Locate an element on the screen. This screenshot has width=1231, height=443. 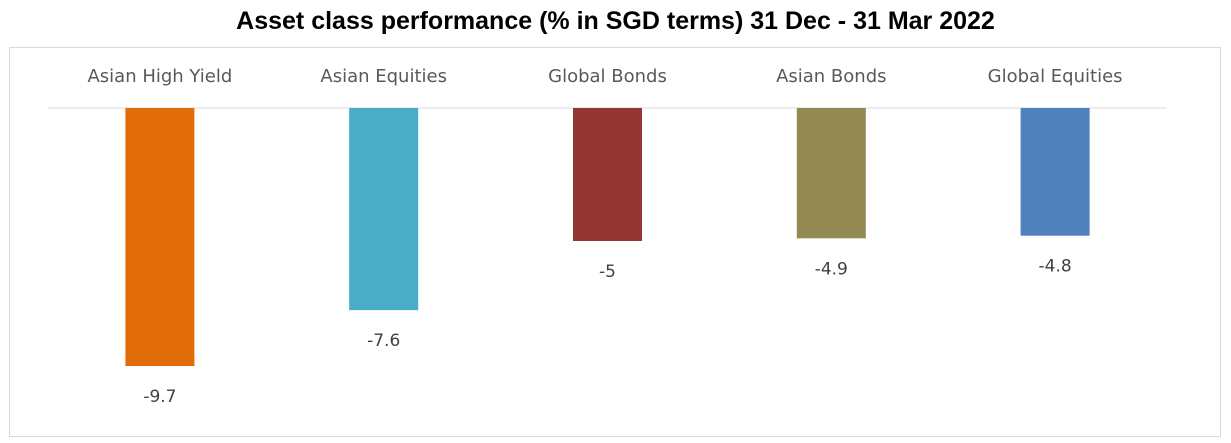
data-label: -4.8 is located at coordinates (1055, 267).